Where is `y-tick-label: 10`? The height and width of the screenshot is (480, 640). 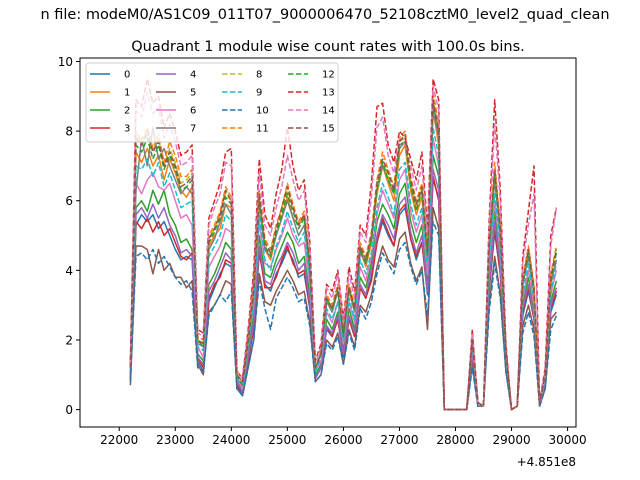 y-tick-label: 10 is located at coordinates (65, 62).